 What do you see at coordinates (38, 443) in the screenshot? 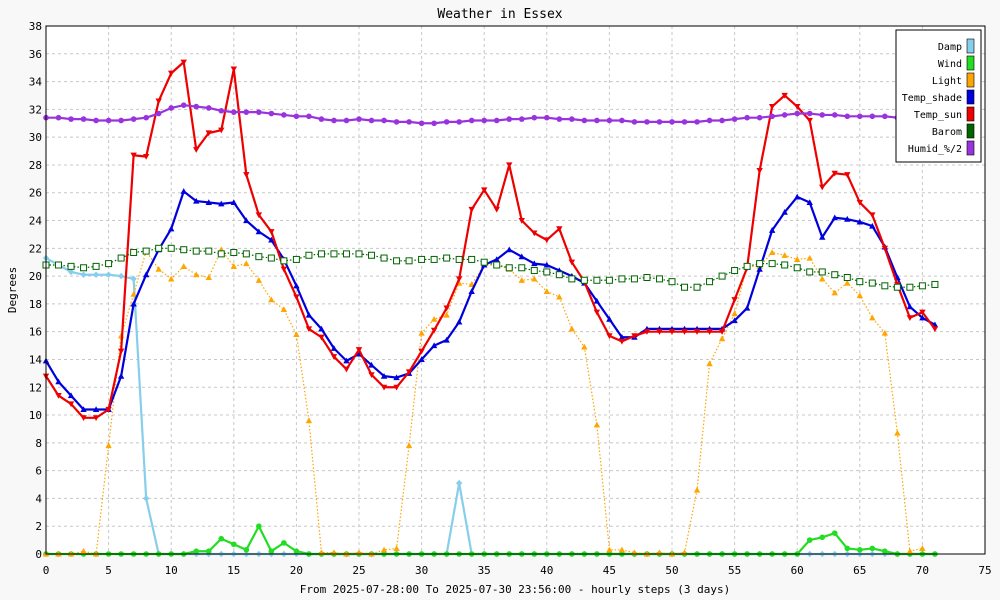
I see `y-tick-label: 8` at bounding box center [38, 443].